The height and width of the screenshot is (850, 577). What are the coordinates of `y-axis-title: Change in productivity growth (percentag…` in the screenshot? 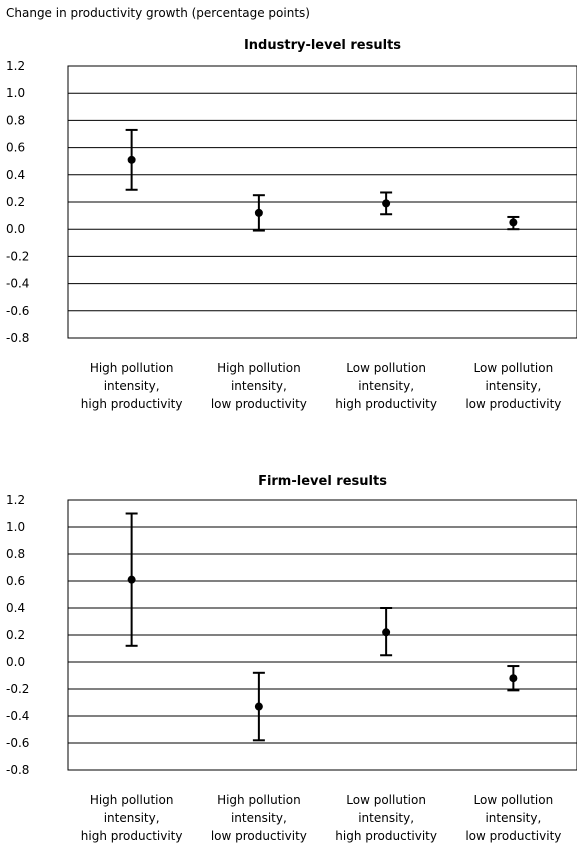 It's located at (158, 13).